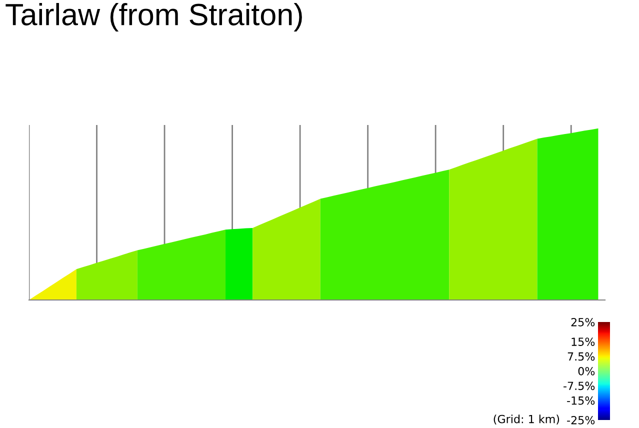 The height and width of the screenshot is (428, 639). I want to click on color-bar-label: 0%, so click(586, 371).